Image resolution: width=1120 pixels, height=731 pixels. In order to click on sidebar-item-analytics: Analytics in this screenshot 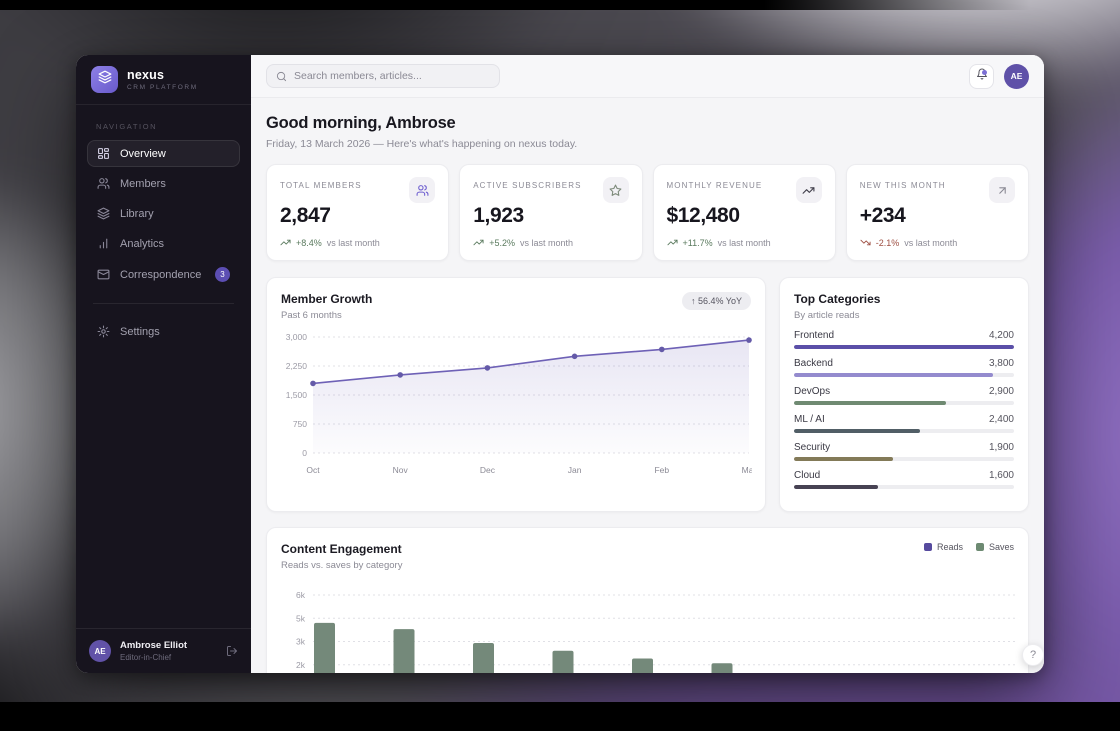, I will do `click(163, 243)`.